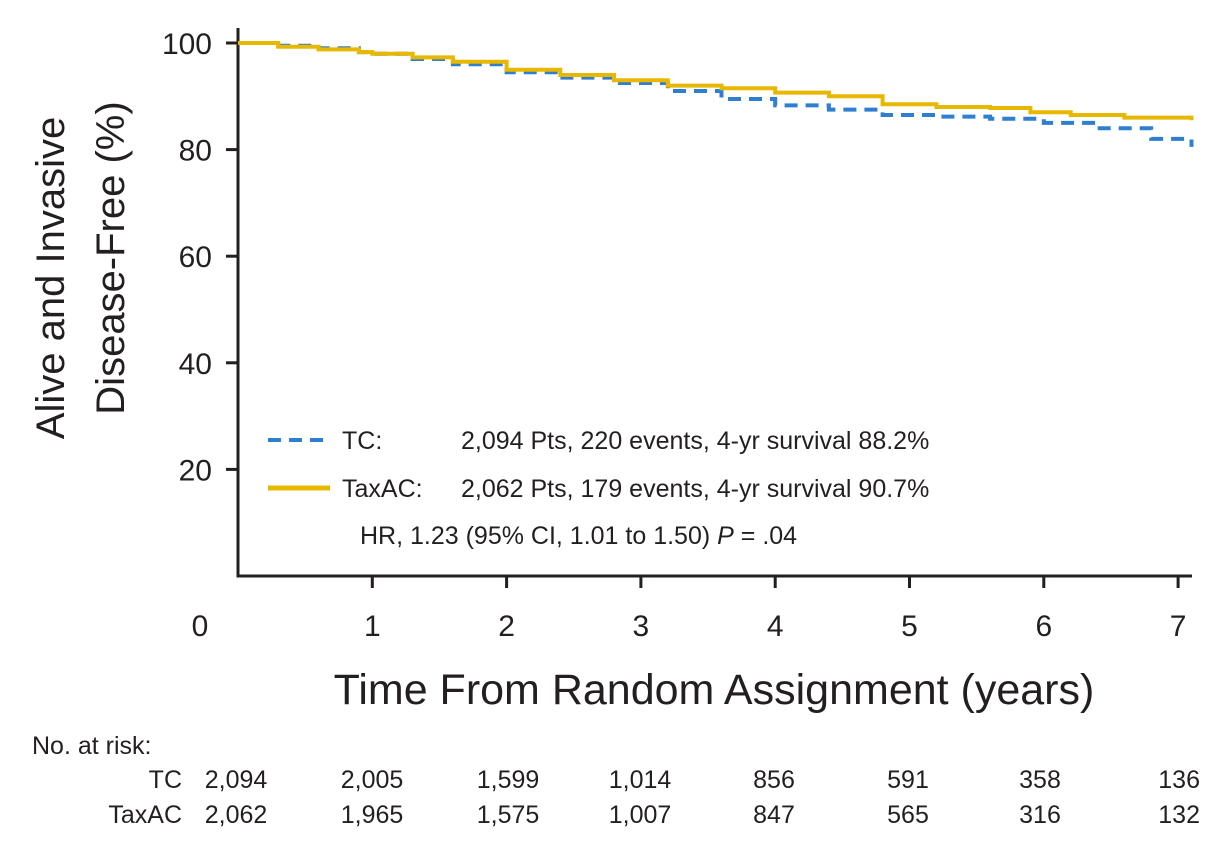  Describe the element at coordinates (1040, 780) in the screenshot. I see `risk-value: 358` at that location.